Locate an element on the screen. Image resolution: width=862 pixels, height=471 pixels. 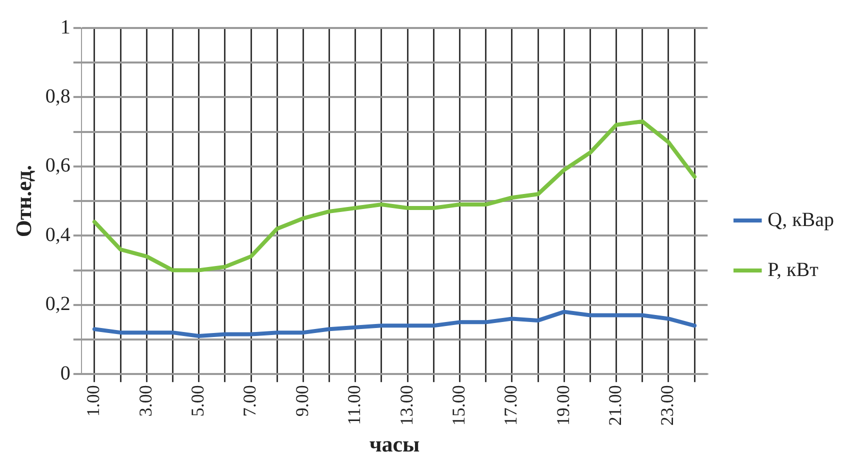
x-axis-title: часы is located at coordinates (394, 443).